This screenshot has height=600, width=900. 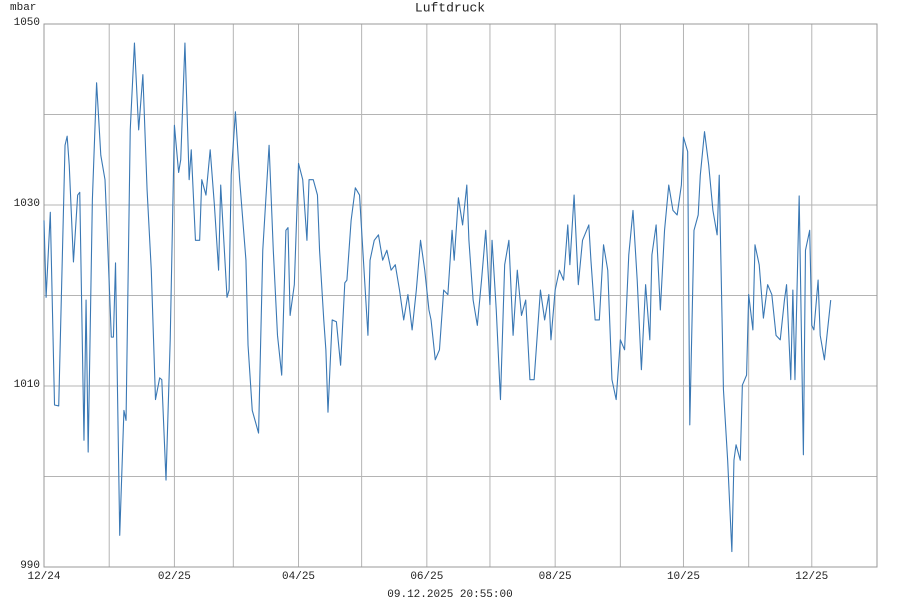 What do you see at coordinates (174, 577) in the screenshot?
I see `x-tick-label: 02/25` at bounding box center [174, 577].